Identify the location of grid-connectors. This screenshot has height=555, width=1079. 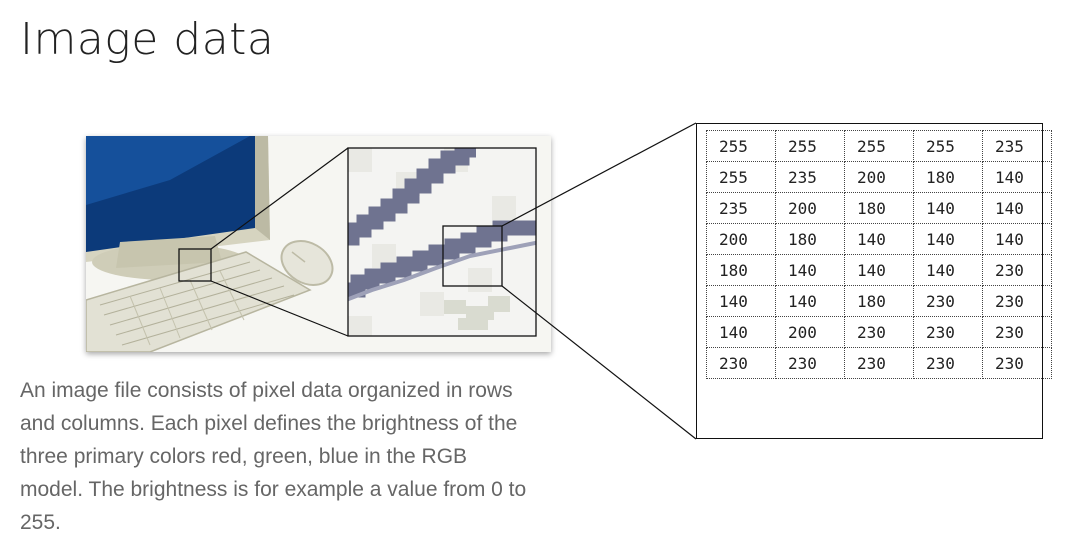
(599, 281).